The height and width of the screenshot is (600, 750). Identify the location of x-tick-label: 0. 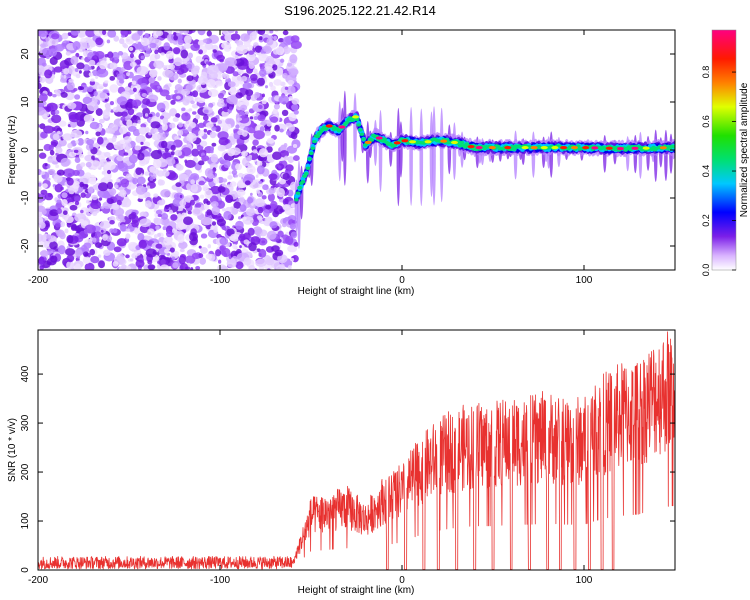
(402, 580).